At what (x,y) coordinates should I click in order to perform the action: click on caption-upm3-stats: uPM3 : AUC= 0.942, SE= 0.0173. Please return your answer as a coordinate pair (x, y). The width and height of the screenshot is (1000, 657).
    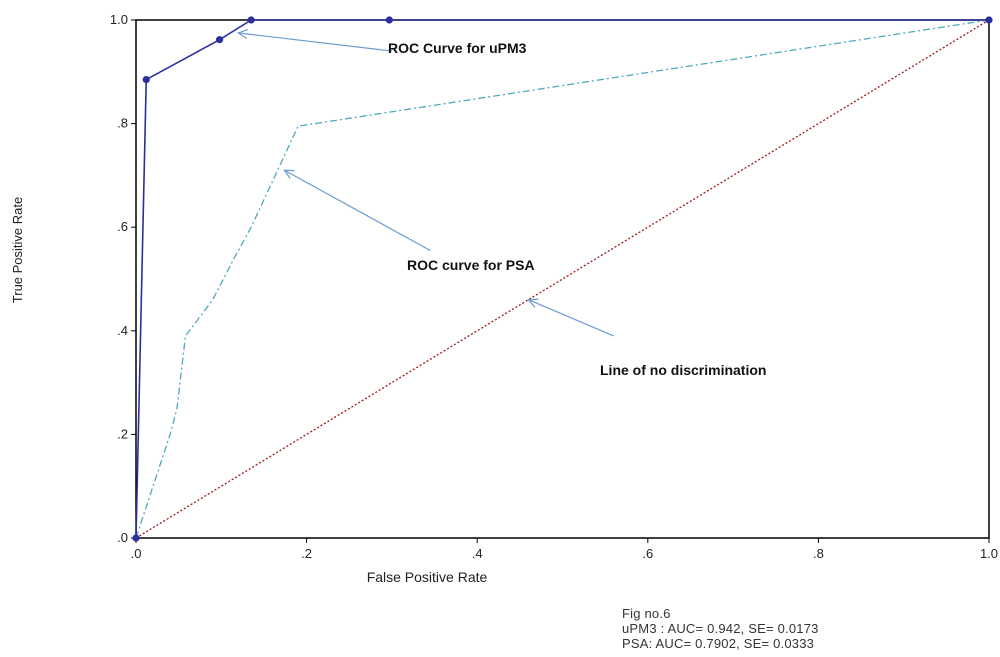
    Looking at the image, I should click on (720, 628).